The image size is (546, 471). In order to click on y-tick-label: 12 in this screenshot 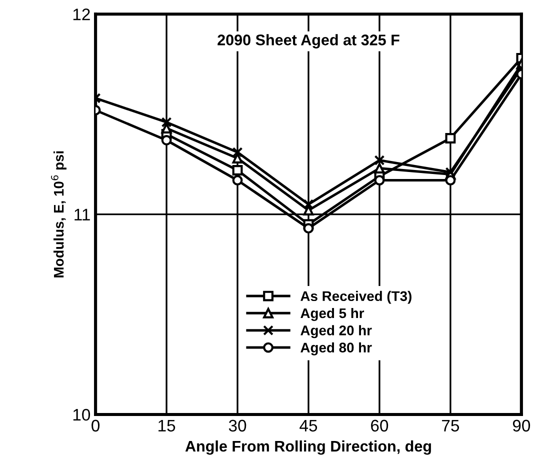, I will do `click(81, 14)`.